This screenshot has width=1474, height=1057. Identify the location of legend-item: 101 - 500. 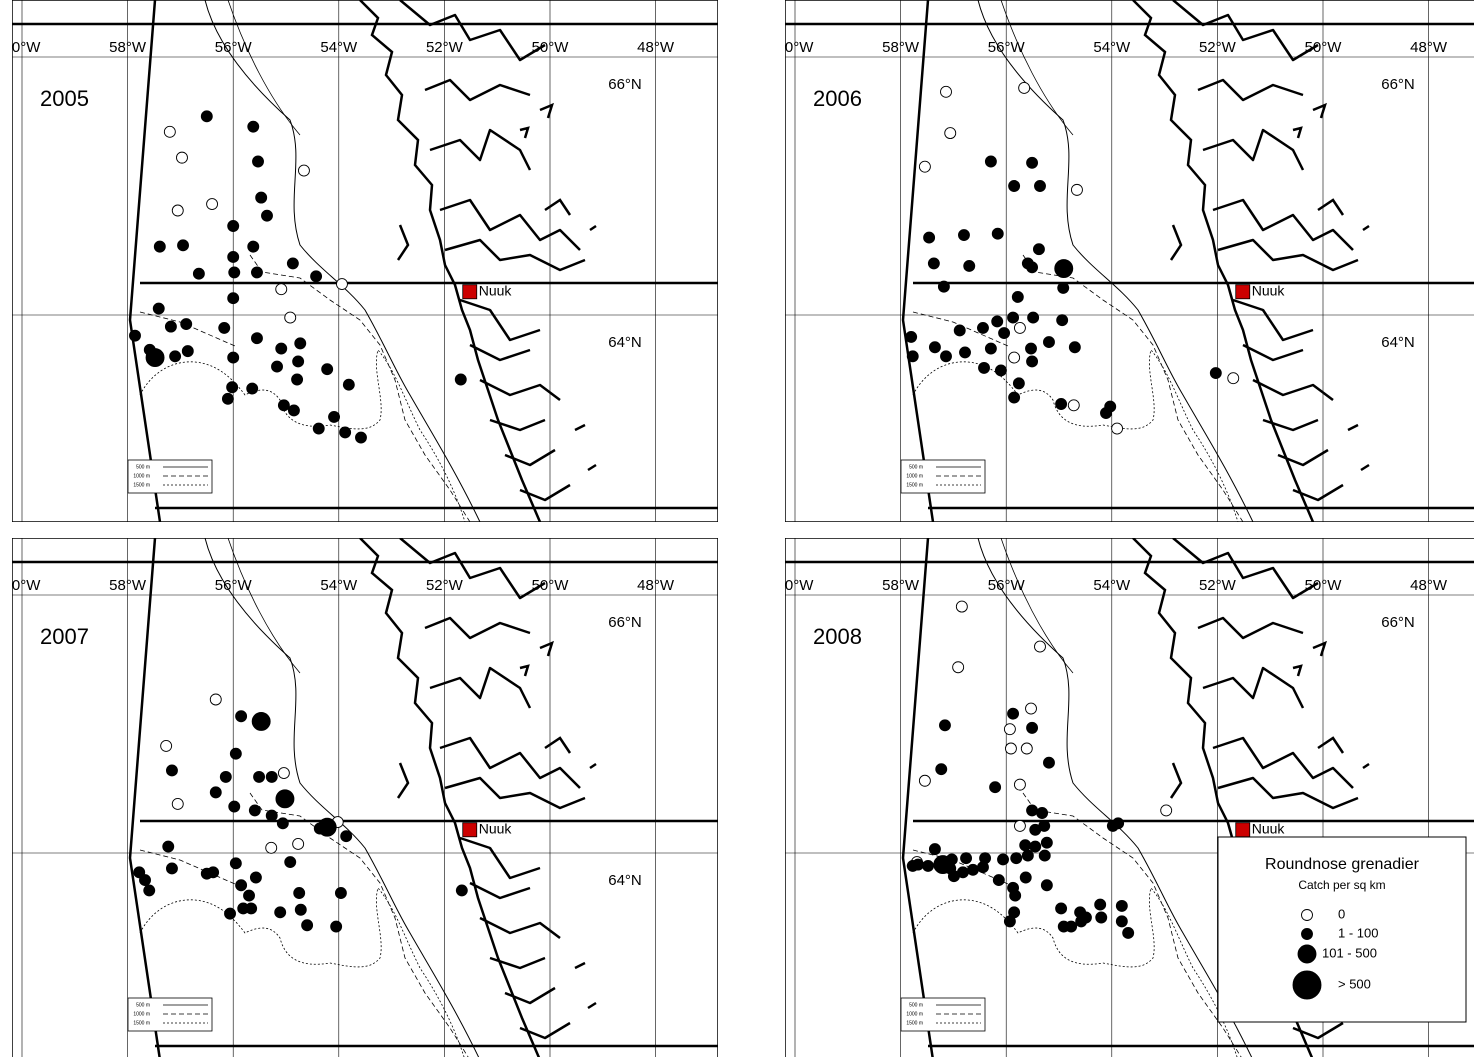
(1349, 952).